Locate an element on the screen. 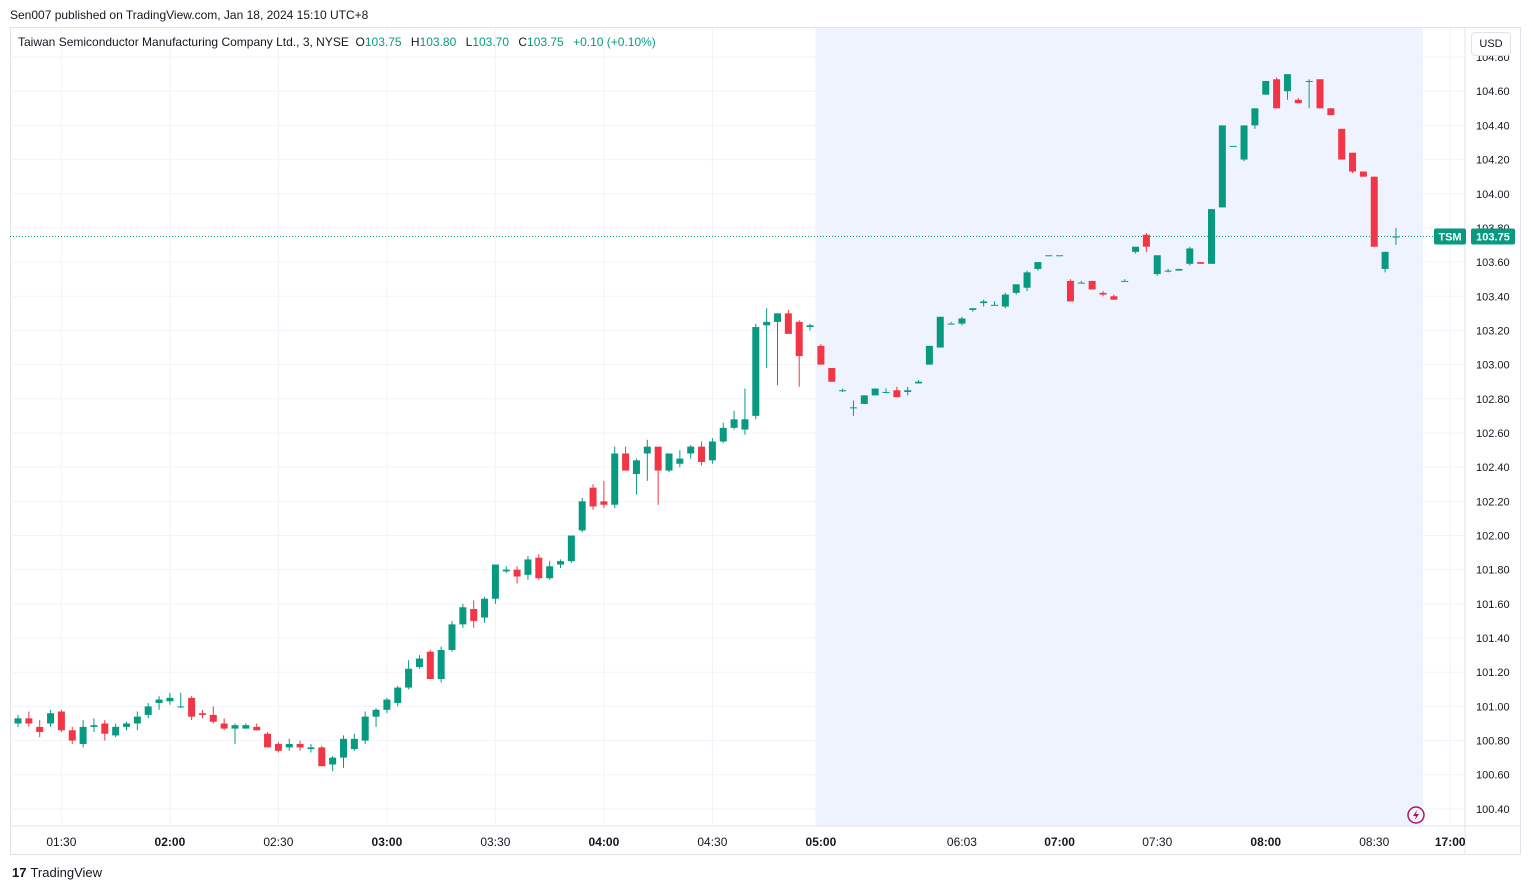 Image resolution: width=1531 pixels, height=891 pixels. legend-close-label: C is located at coordinates (523, 42).